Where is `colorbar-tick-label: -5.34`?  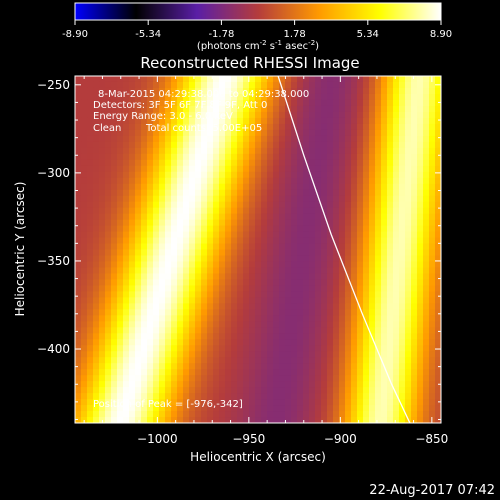 colorbar-tick-label: -5.34 is located at coordinates (148, 34).